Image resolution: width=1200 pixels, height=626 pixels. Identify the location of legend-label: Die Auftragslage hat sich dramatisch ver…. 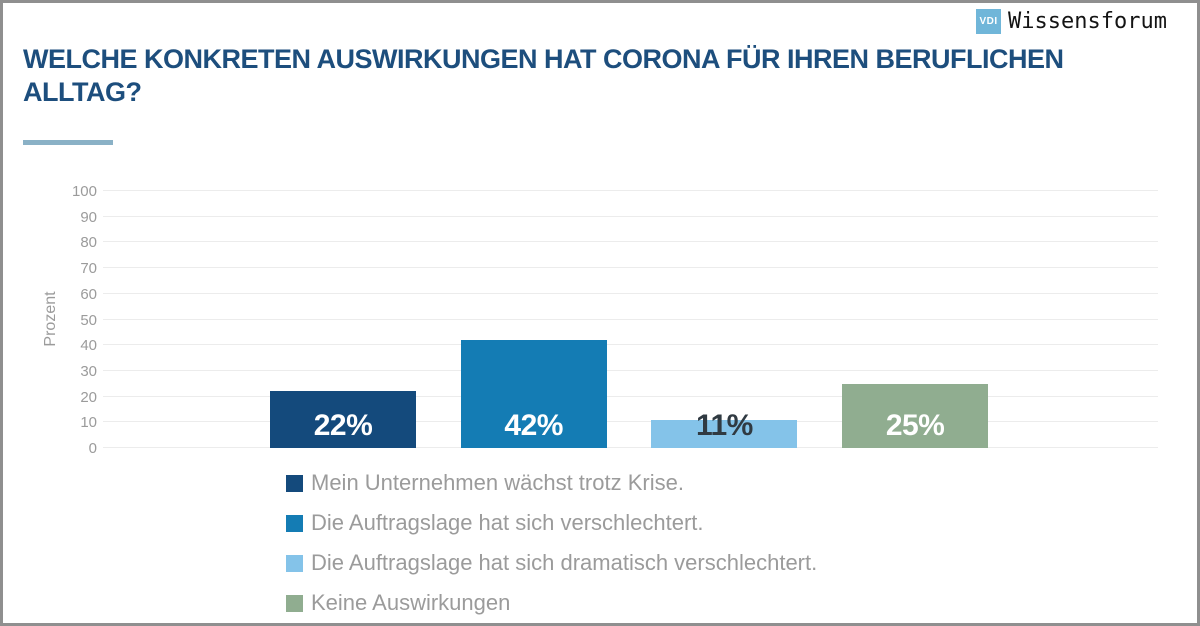
(564, 562).